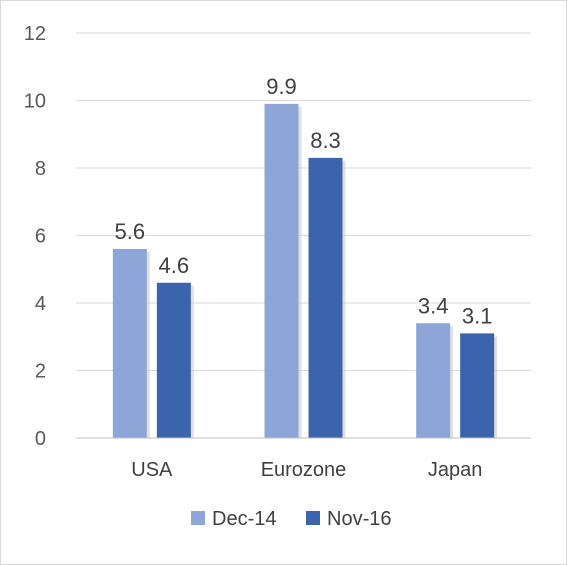 This screenshot has width=567, height=565. What do you see at coordinates (455, 470) in the screenshot?
I see `x-tick-label: Japan` at bounding box center [455, 470].